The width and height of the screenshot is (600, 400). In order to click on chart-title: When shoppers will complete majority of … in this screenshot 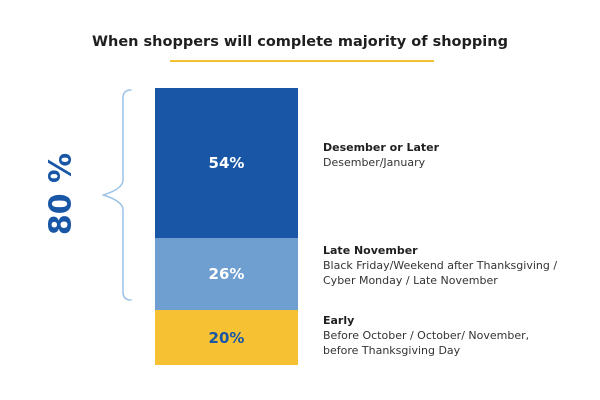, I will do `click(300, 42)`.